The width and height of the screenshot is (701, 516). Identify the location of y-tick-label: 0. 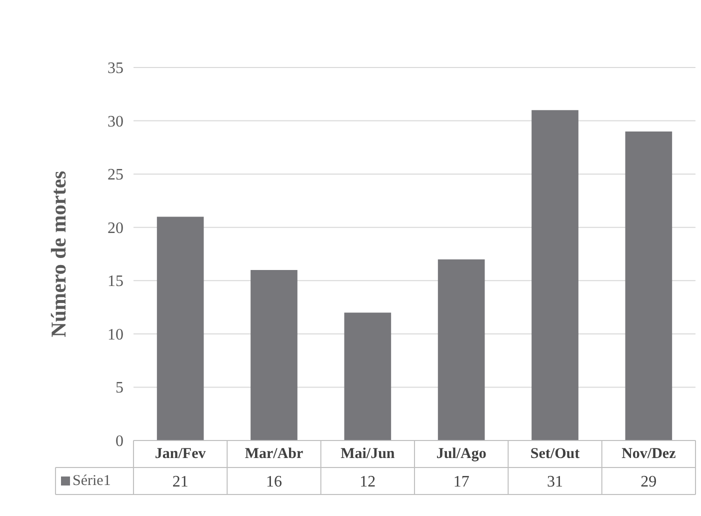
(120, 441).